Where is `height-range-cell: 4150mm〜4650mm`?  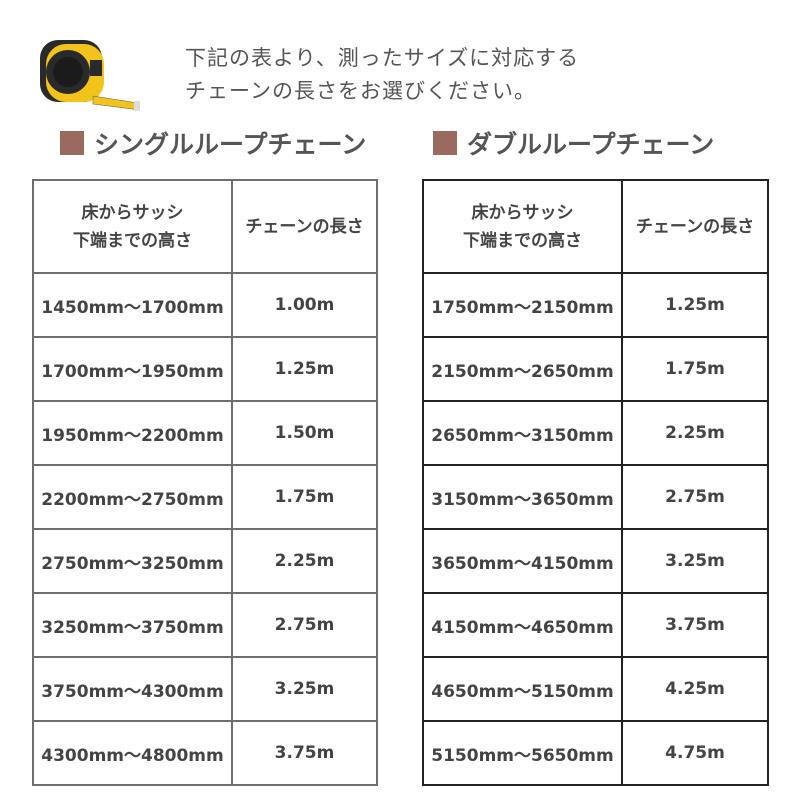 height-range-cell: 4150mm〜4650mm is located at coordinates (522, 625).